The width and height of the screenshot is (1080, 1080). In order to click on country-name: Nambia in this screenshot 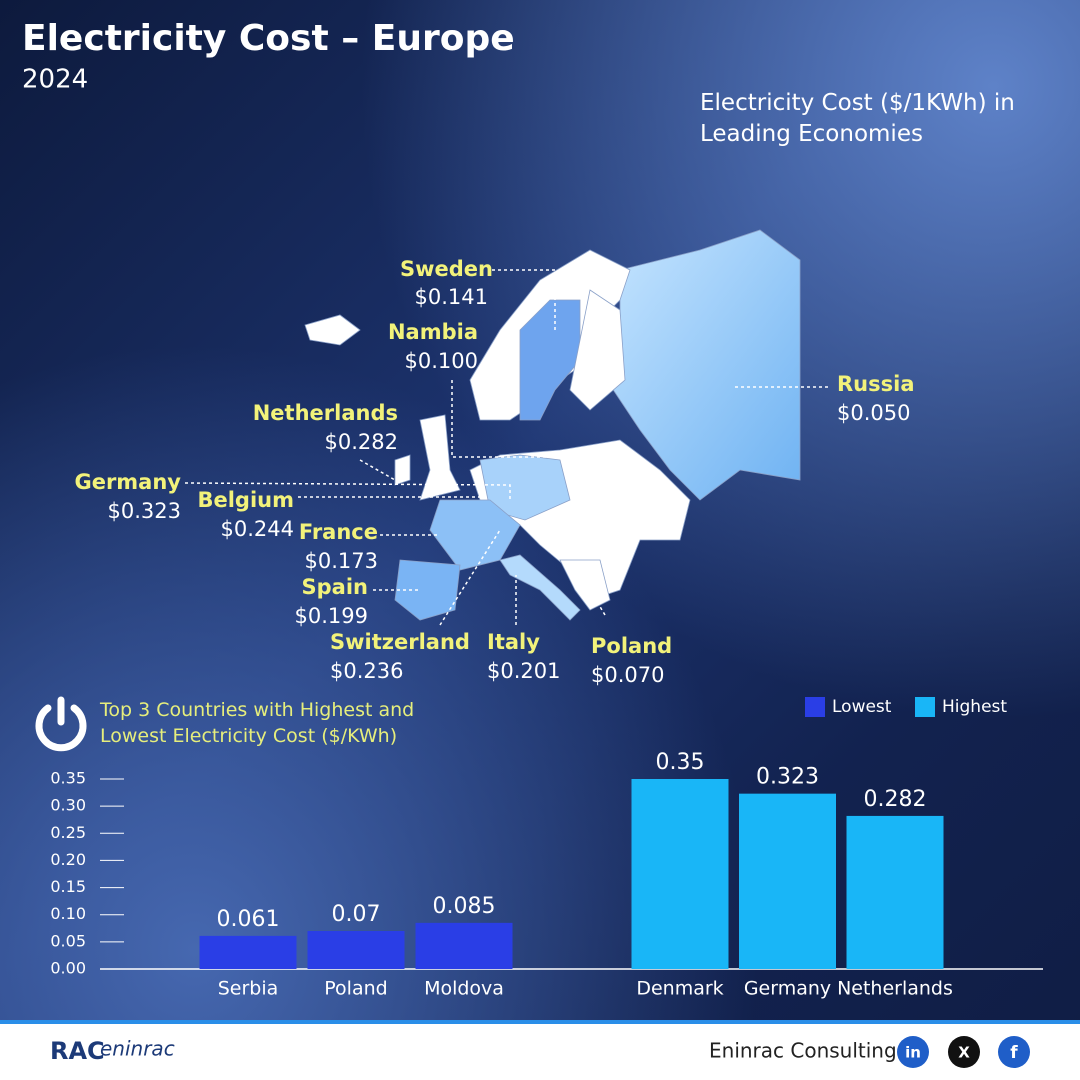, I will do `click(433, 332)`.